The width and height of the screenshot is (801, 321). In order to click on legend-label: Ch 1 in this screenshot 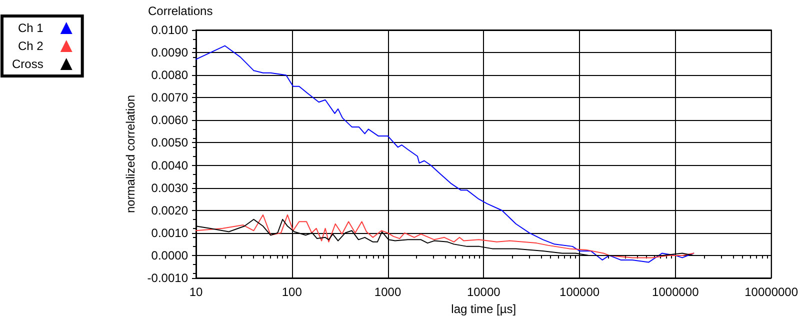, I will do `click(31, 28)`.